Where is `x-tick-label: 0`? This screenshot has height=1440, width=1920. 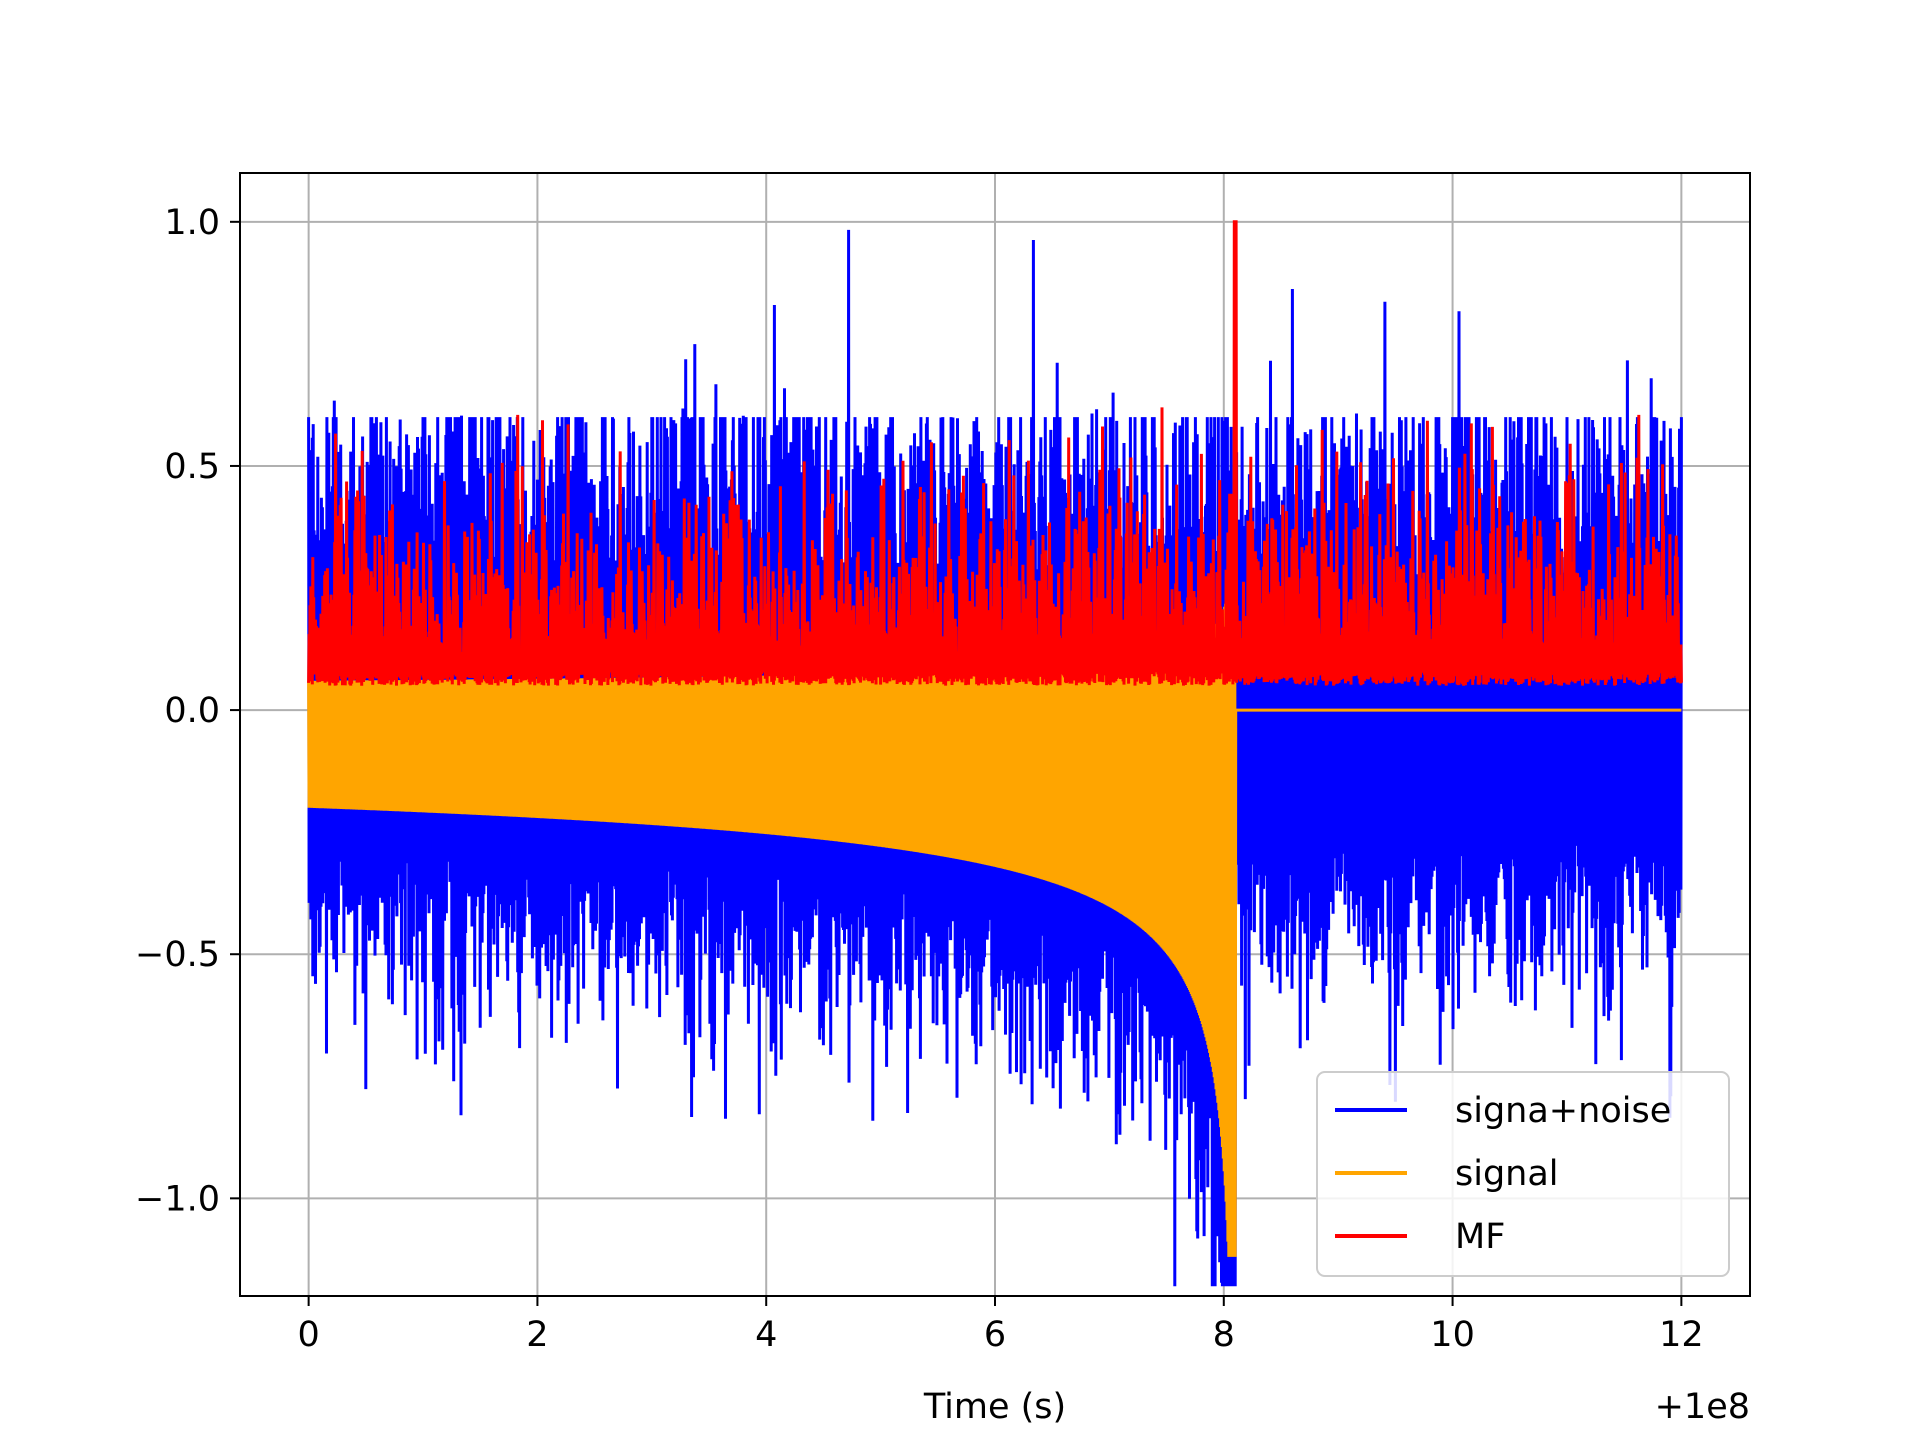
x-tick-label: 0 is located at coordinates (308, 1335).